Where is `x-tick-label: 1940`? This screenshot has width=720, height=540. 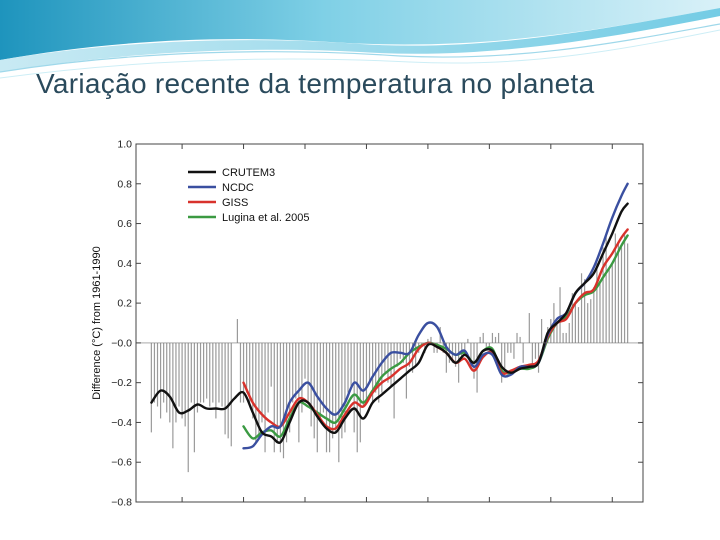 x-tick-label: 1940 is located at coordinates (428, 507).